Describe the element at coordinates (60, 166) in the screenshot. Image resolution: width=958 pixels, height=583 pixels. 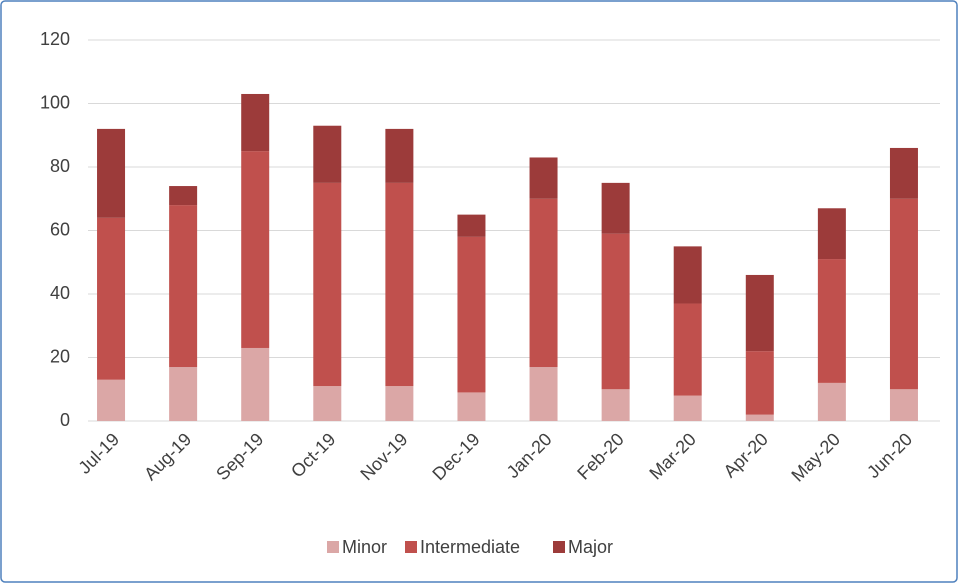
I see `y-tick-label: 80` at that location.